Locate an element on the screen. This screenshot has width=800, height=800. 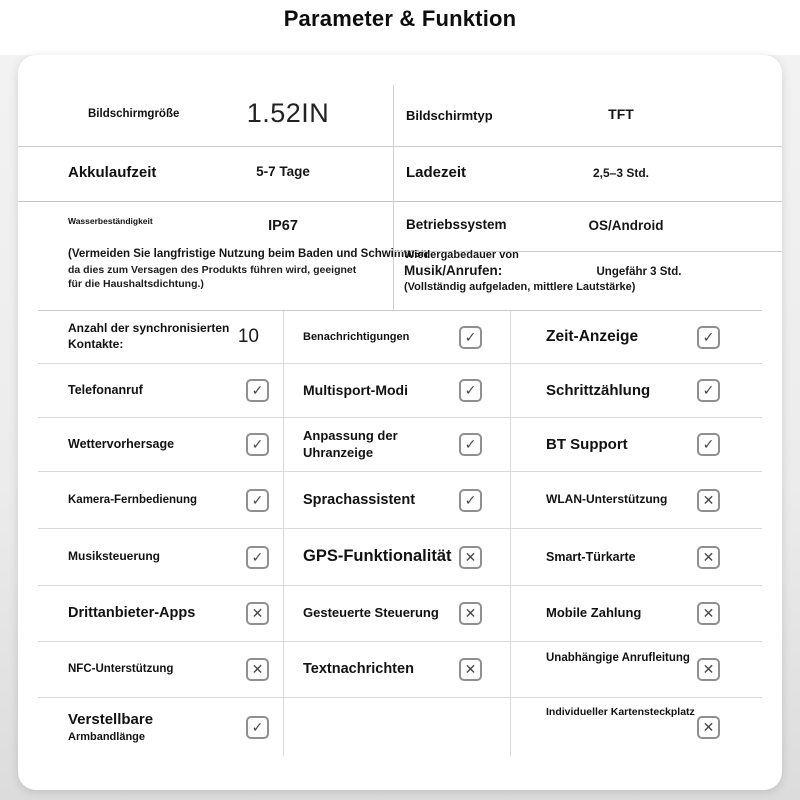
feature-label: Drittanbieter-Apps is located at coordinates (132, 613).